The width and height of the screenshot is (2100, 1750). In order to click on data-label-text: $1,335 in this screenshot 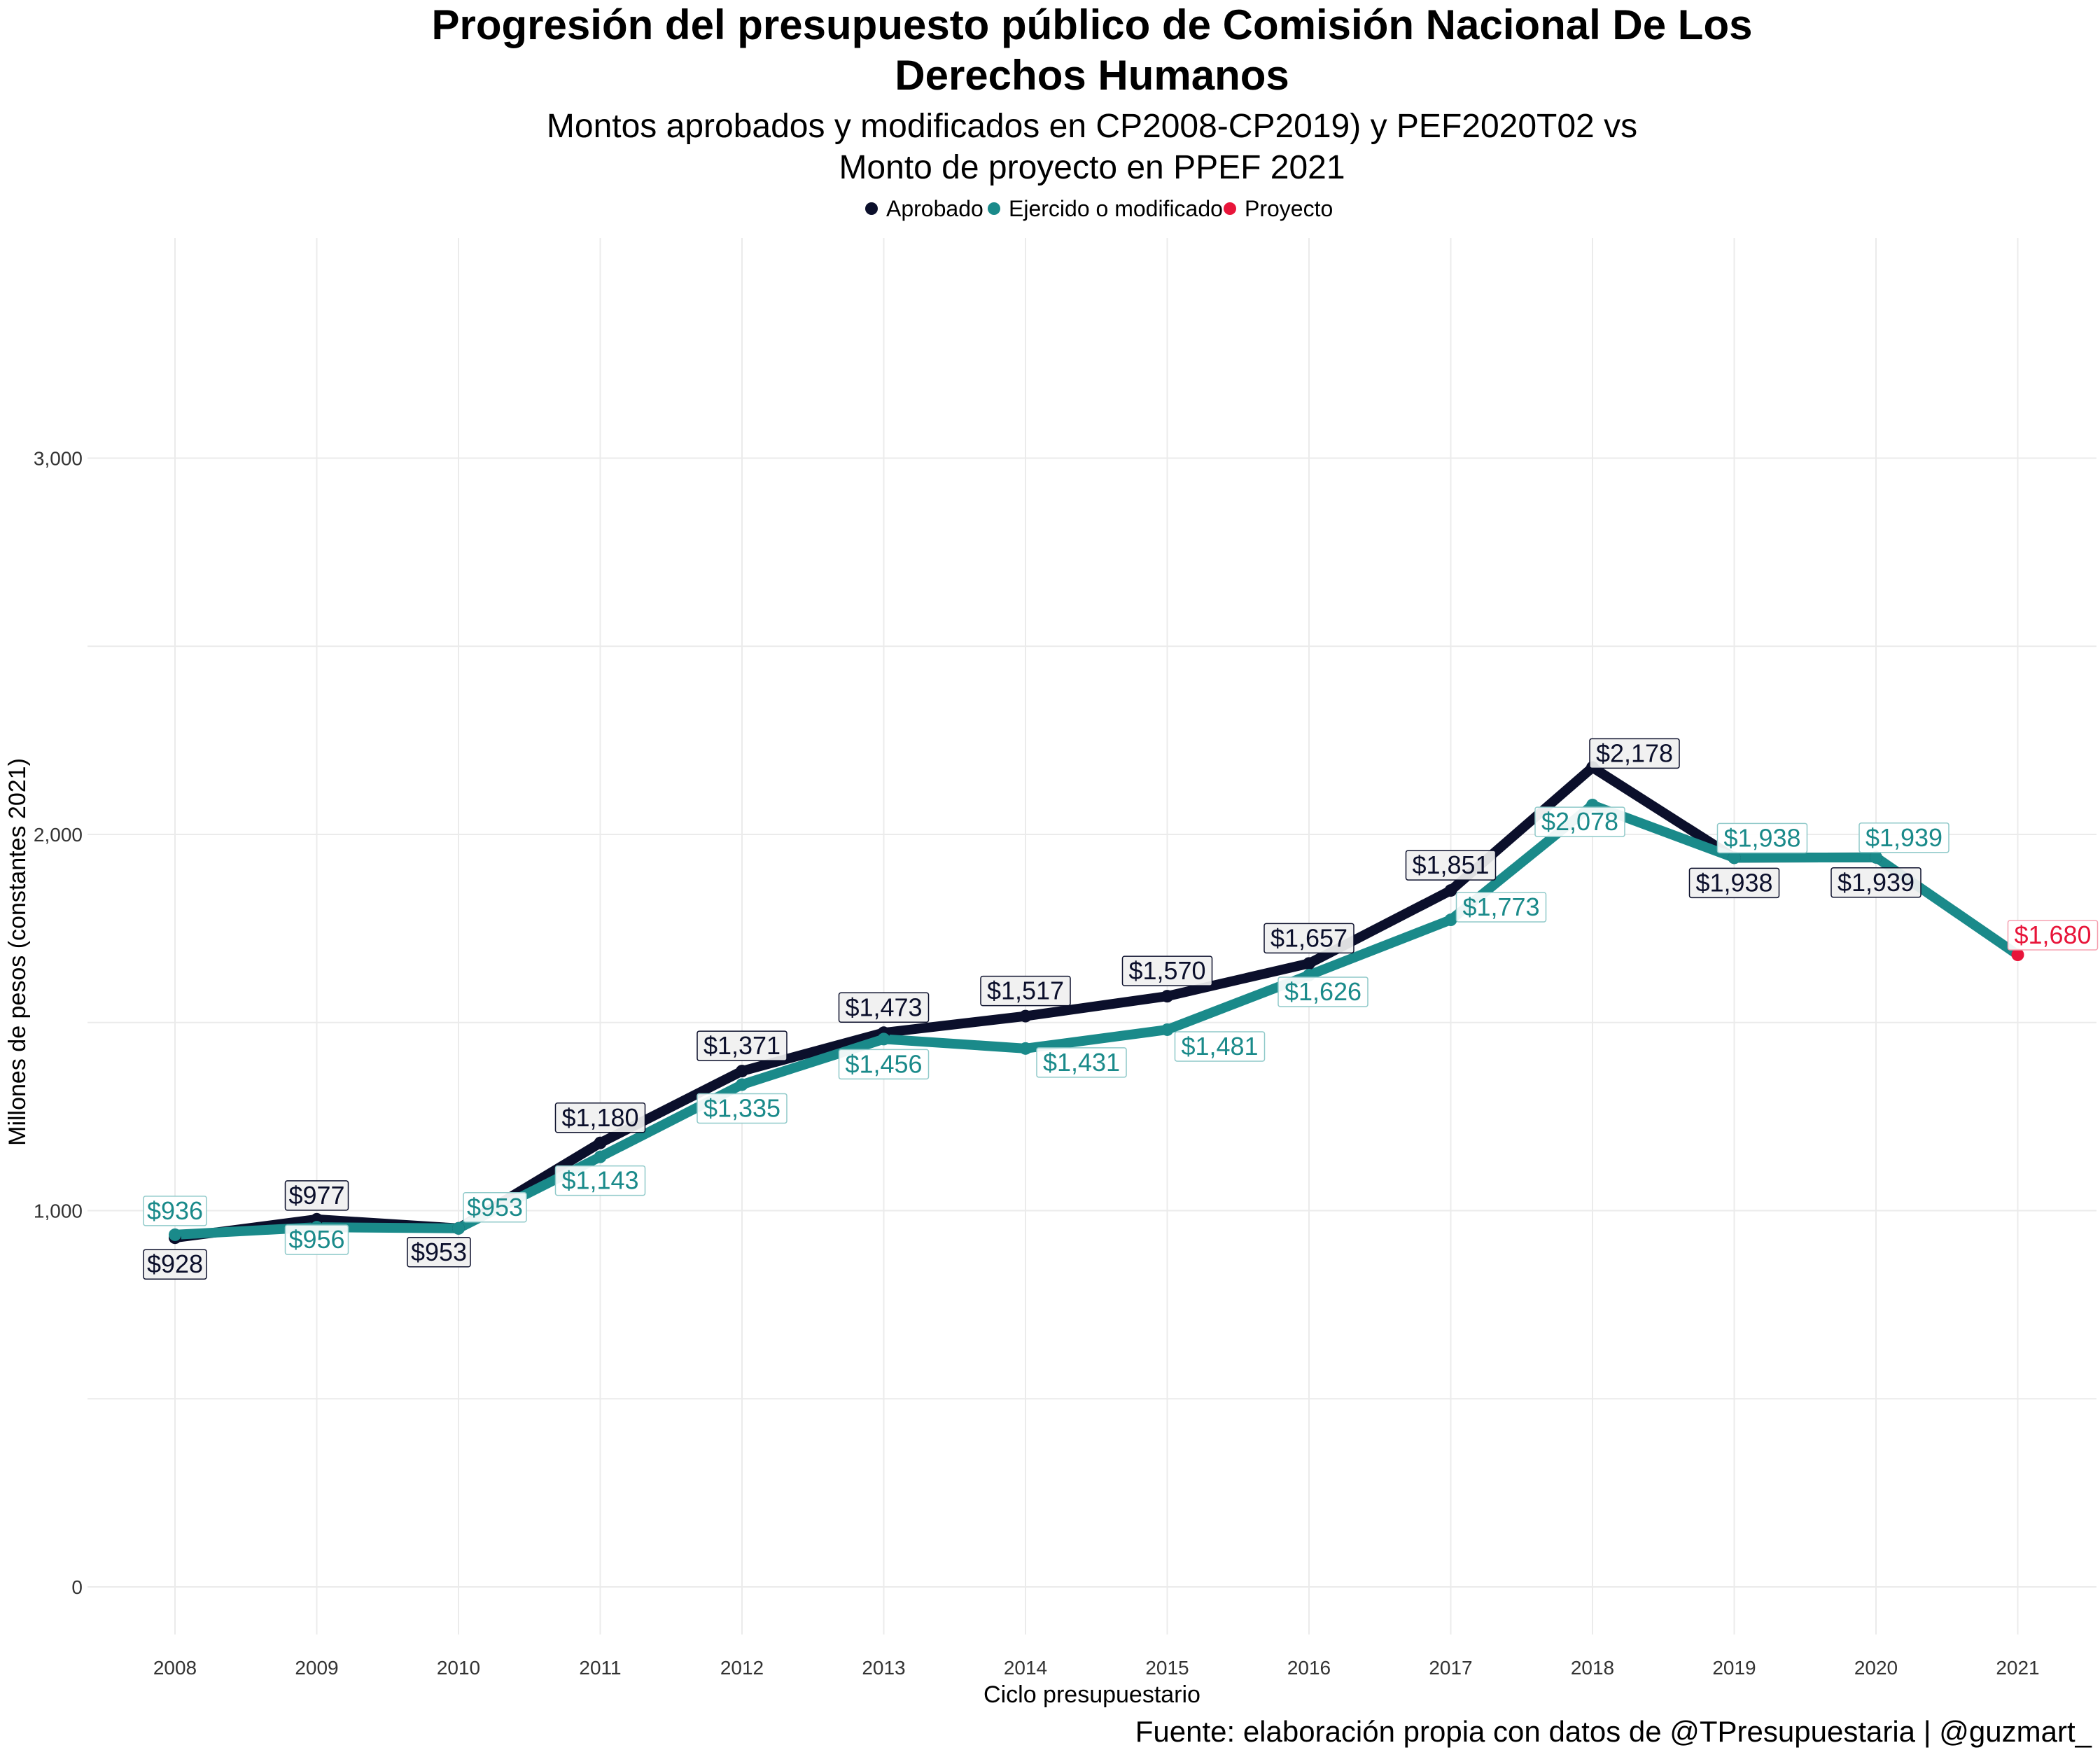, I will do `click(742, 1107)`.